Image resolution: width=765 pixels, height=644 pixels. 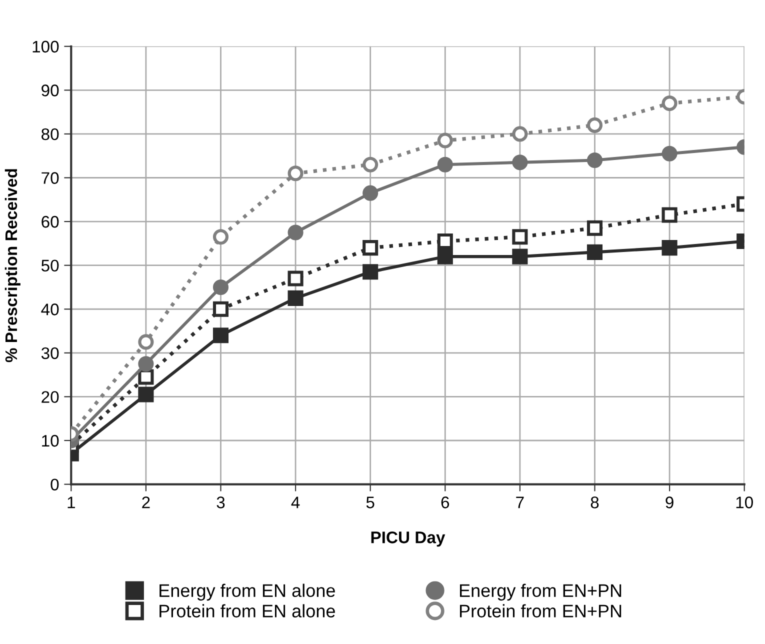 What do you see at coordinates (50, 440) in the screenshot?
I see `y-tick-label: 10` at bounding box center [50, 440].